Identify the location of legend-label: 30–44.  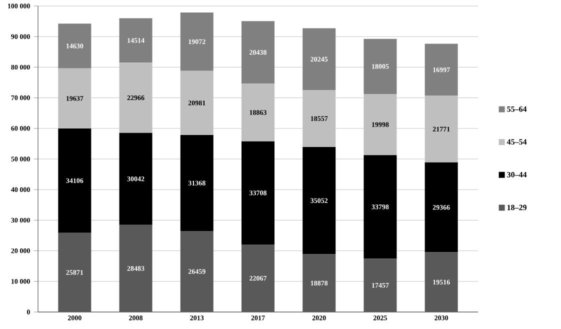
(517, 175).